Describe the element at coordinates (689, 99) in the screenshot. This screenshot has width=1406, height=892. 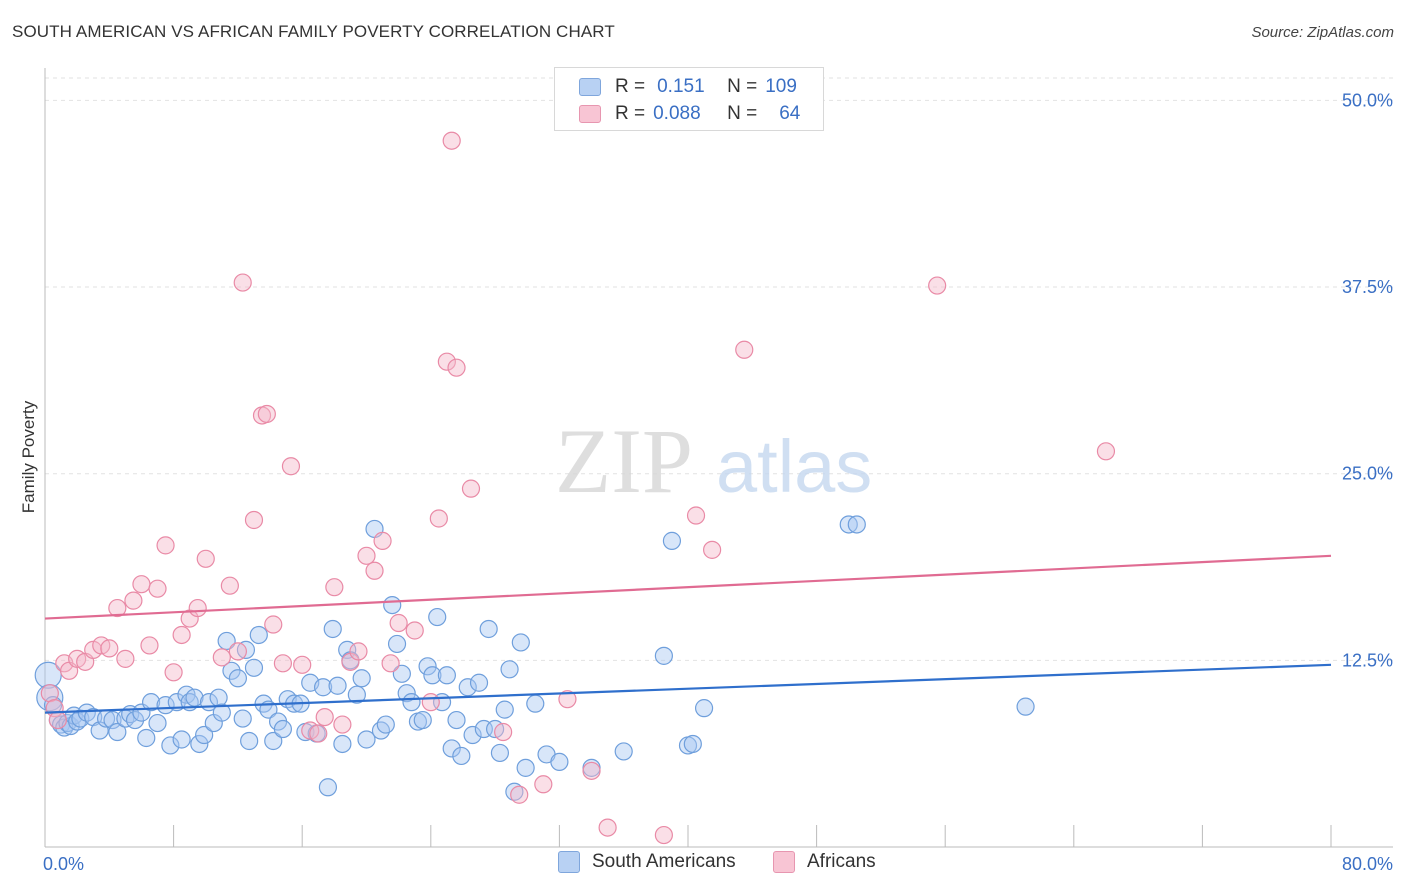
I see `correlation-legend: R = 0.151 N = 109 R = 0.088 N = 64` at that location.